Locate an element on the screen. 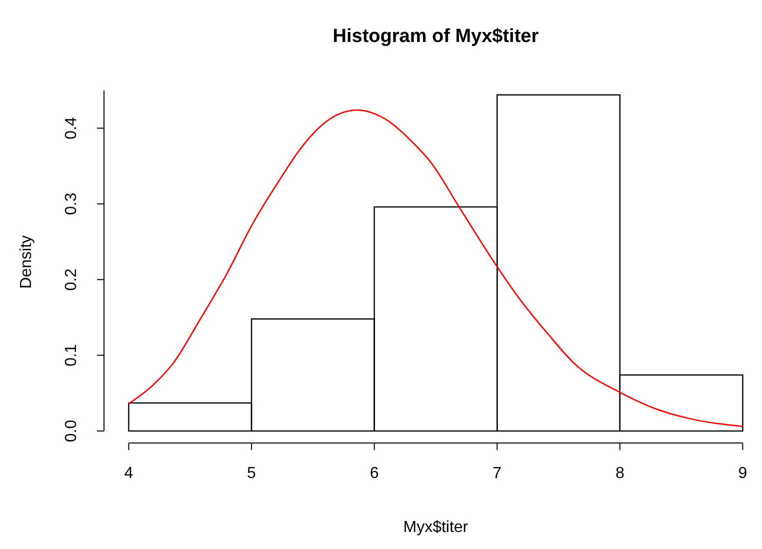  y-tick-label: 0.4 is located at coordinates (71, 128).